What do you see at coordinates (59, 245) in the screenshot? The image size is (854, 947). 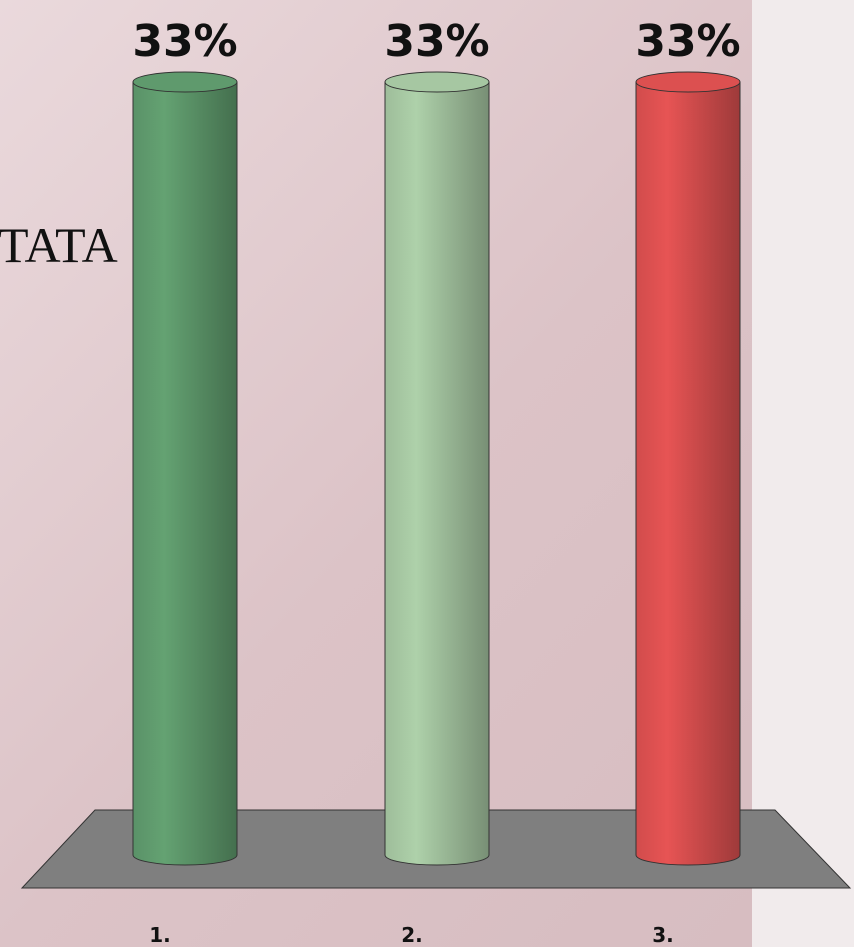 I see `annotation: TATA` at bounding box center [59, 245].